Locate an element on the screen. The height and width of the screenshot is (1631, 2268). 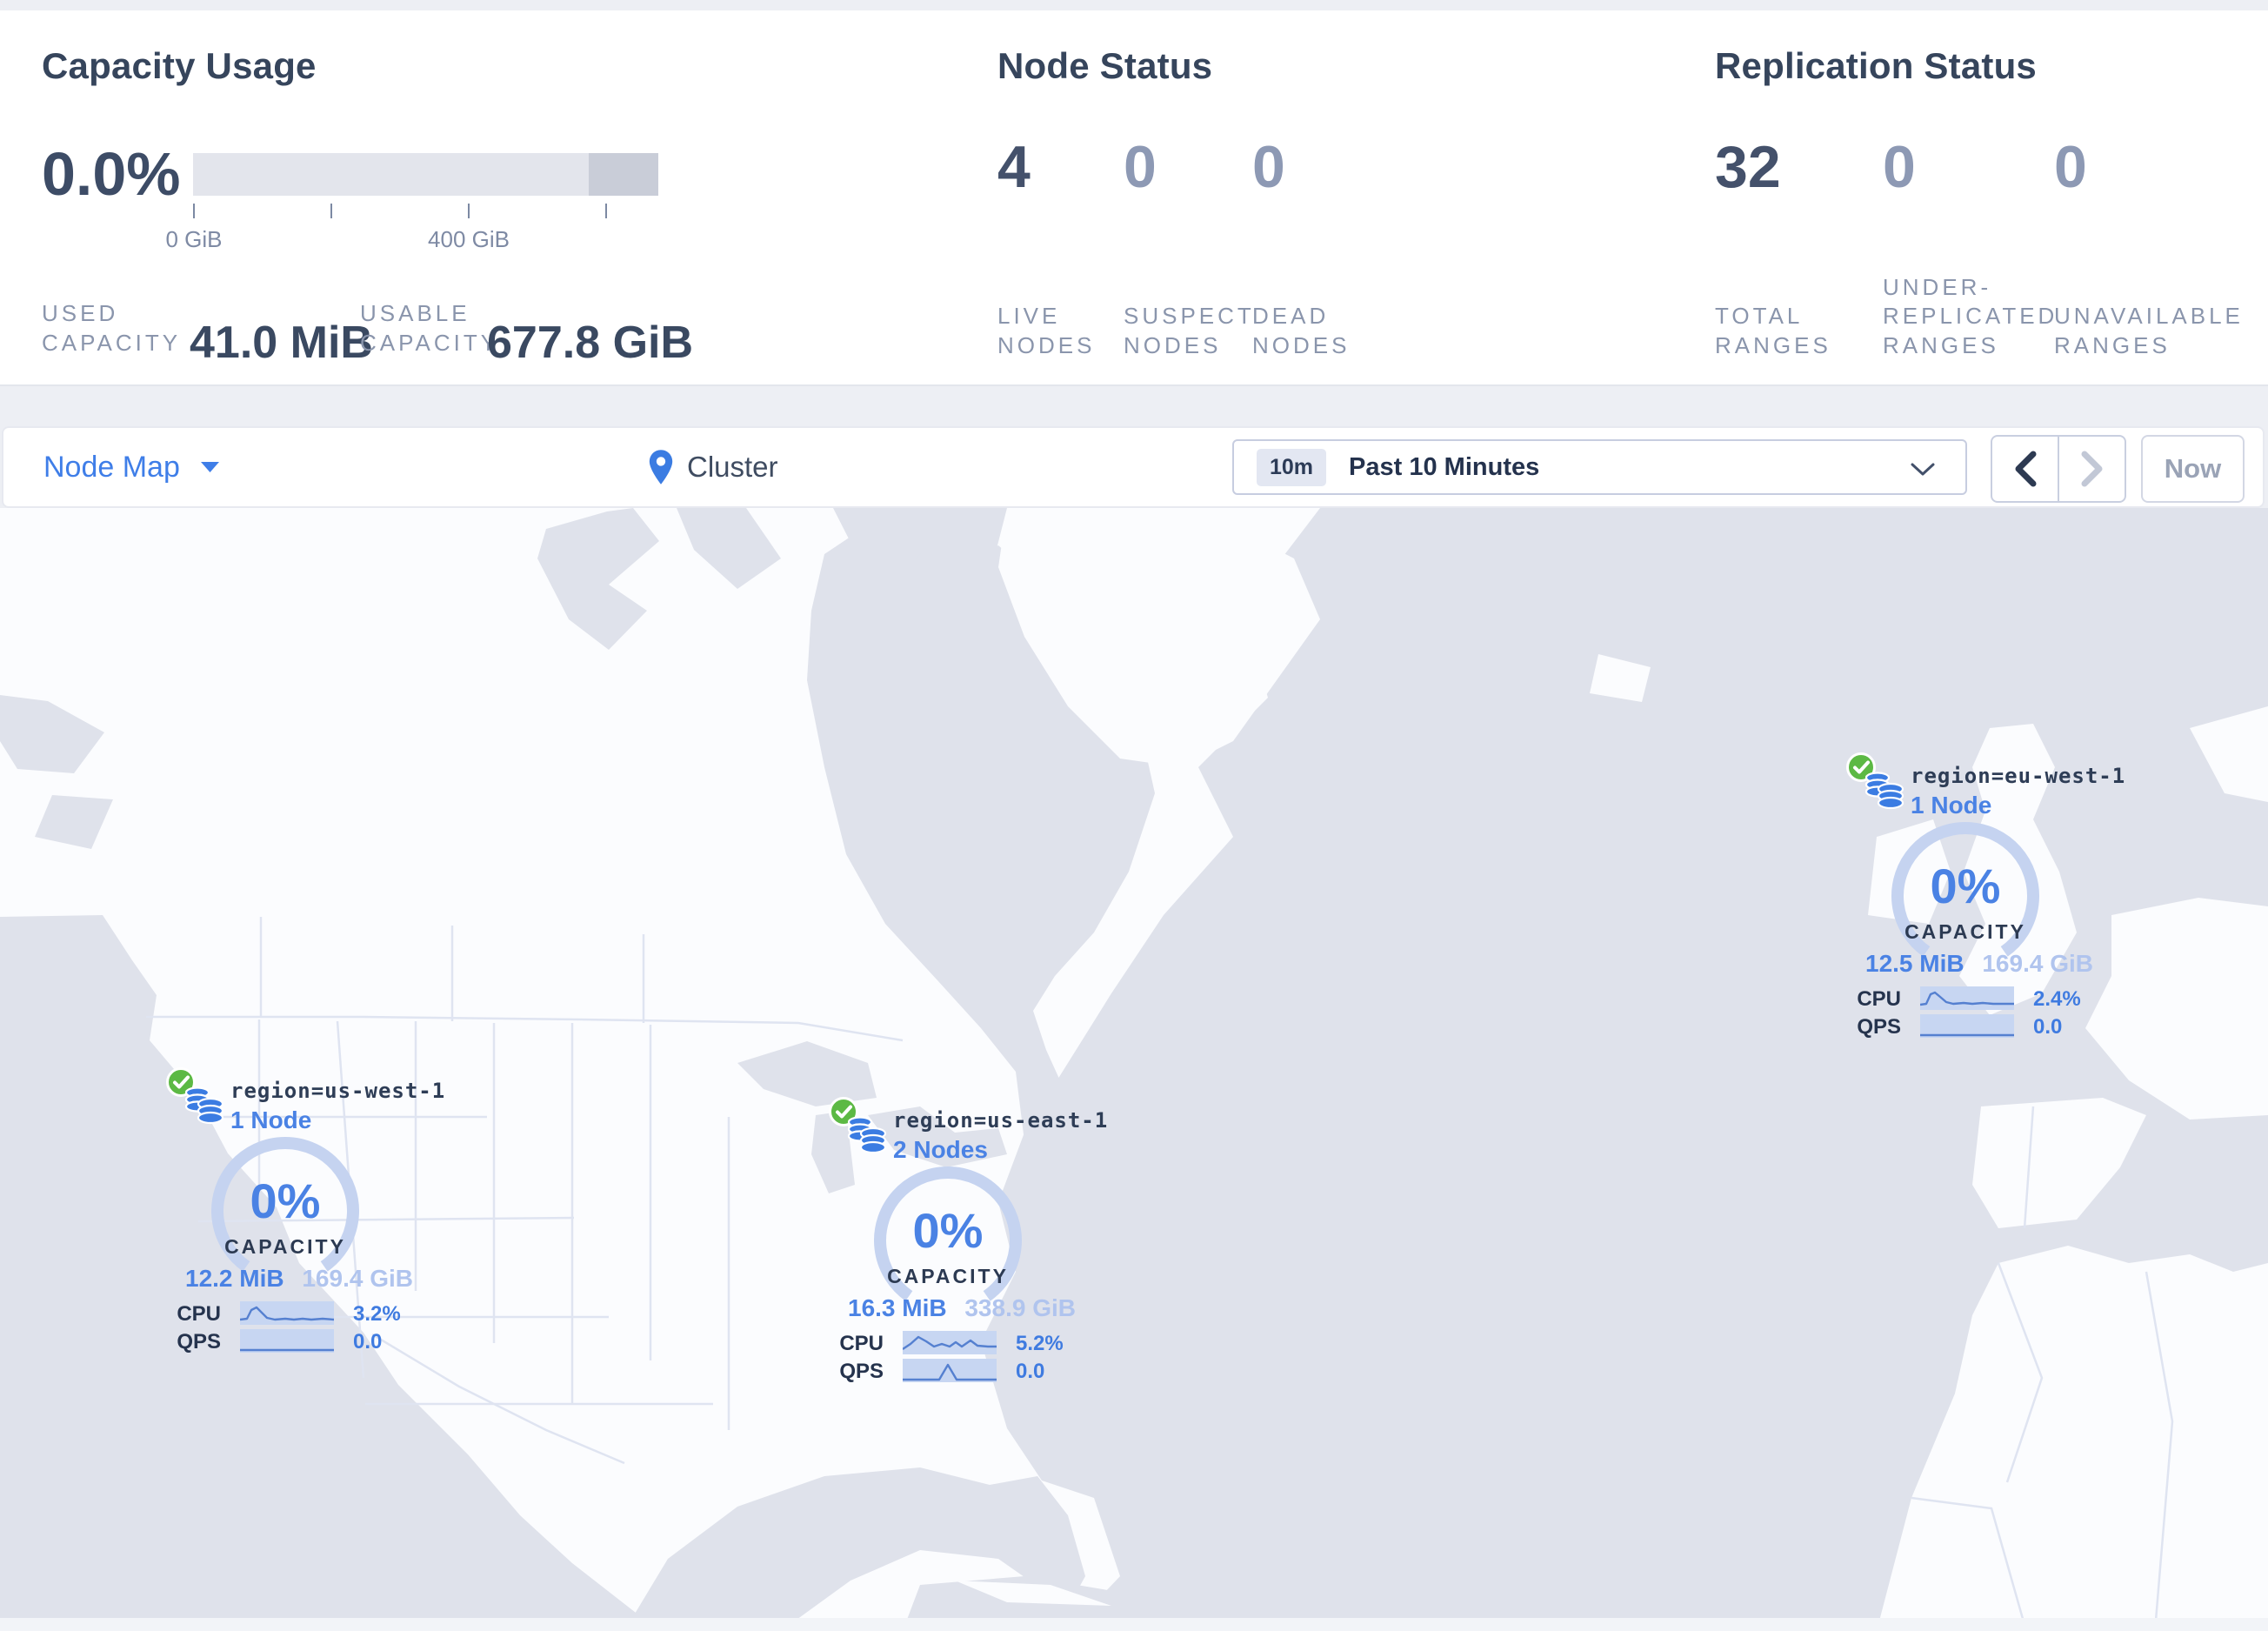
cpu-row: CPU 3.2% is located at coordinates (281, 1313).